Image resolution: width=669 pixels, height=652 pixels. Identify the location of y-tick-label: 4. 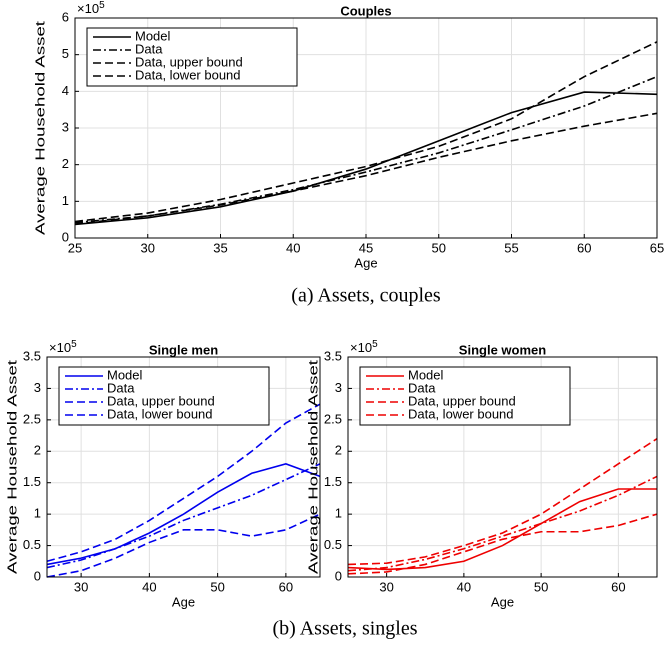
(65, 90).